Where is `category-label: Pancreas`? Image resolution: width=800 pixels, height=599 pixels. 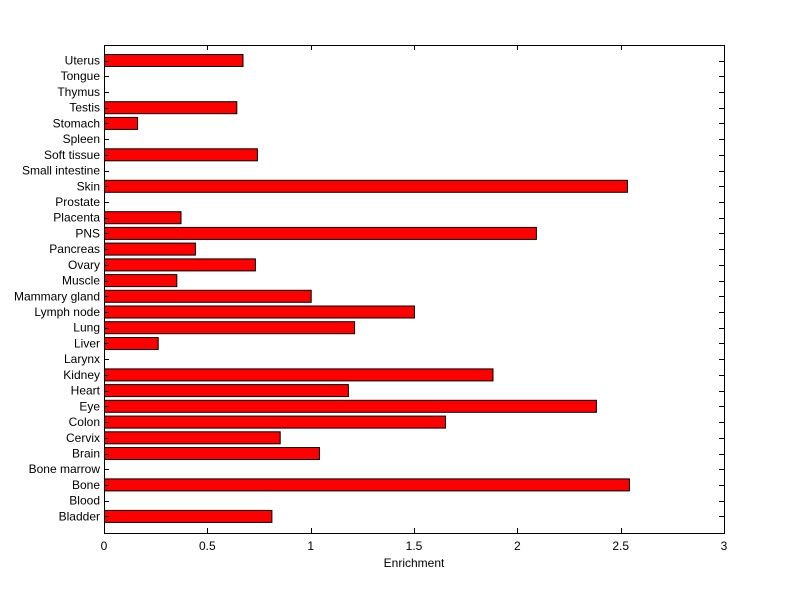 category-label: Pancreas is located at coordinates (74, 249).